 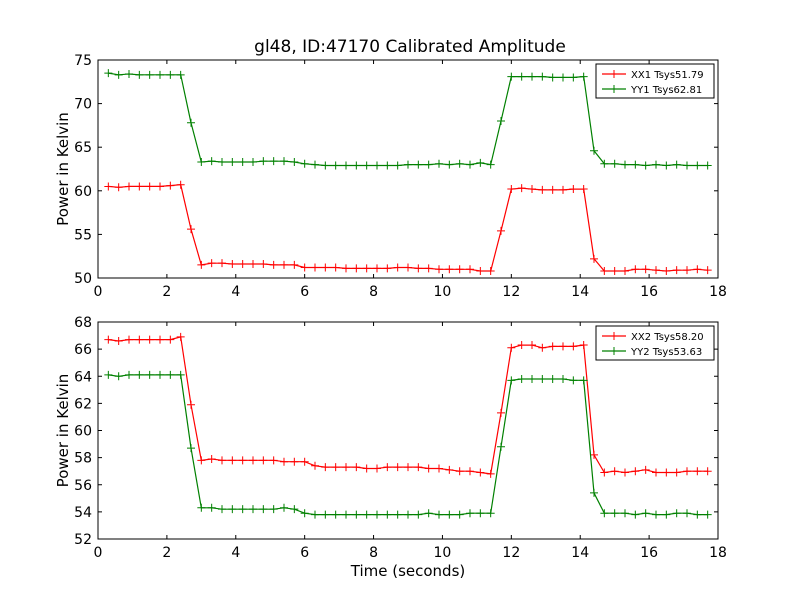 I want to click on y-axis-label: Power in Kelvin, so click(x=63, y=169).